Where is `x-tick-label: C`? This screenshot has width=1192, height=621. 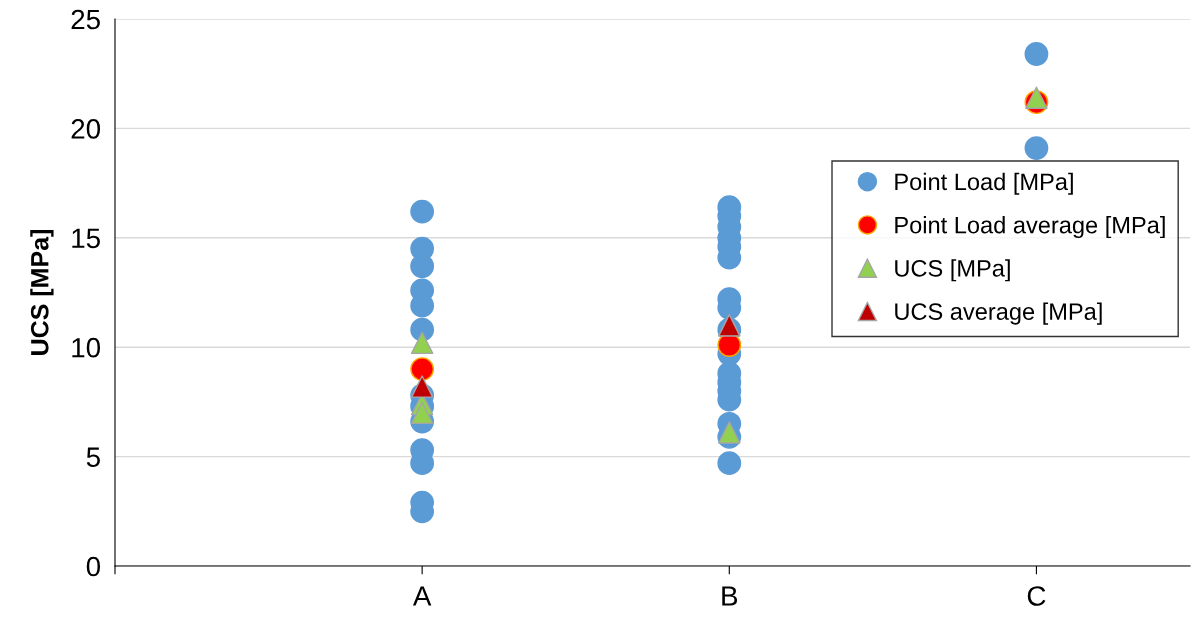 x-tick-label: C is located at coordinates (1036, 596).